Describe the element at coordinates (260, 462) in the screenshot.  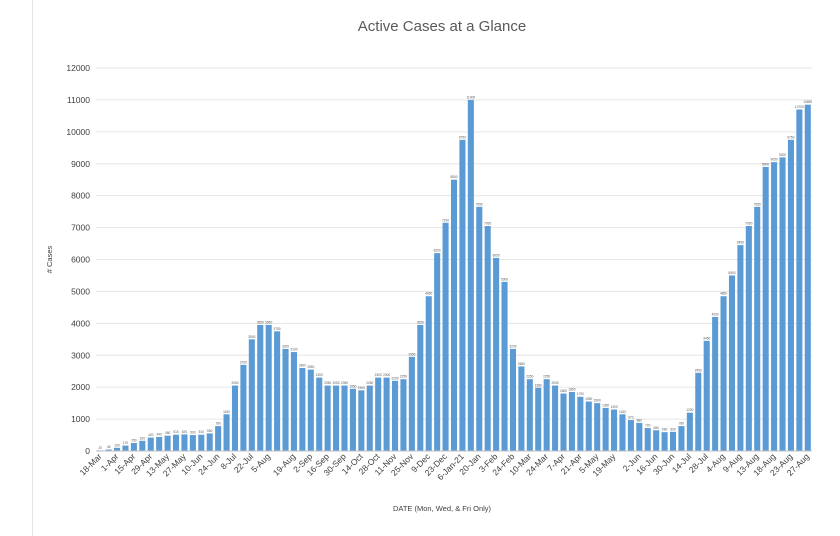
I see `x-tick-label: 5-Aug` at that location.